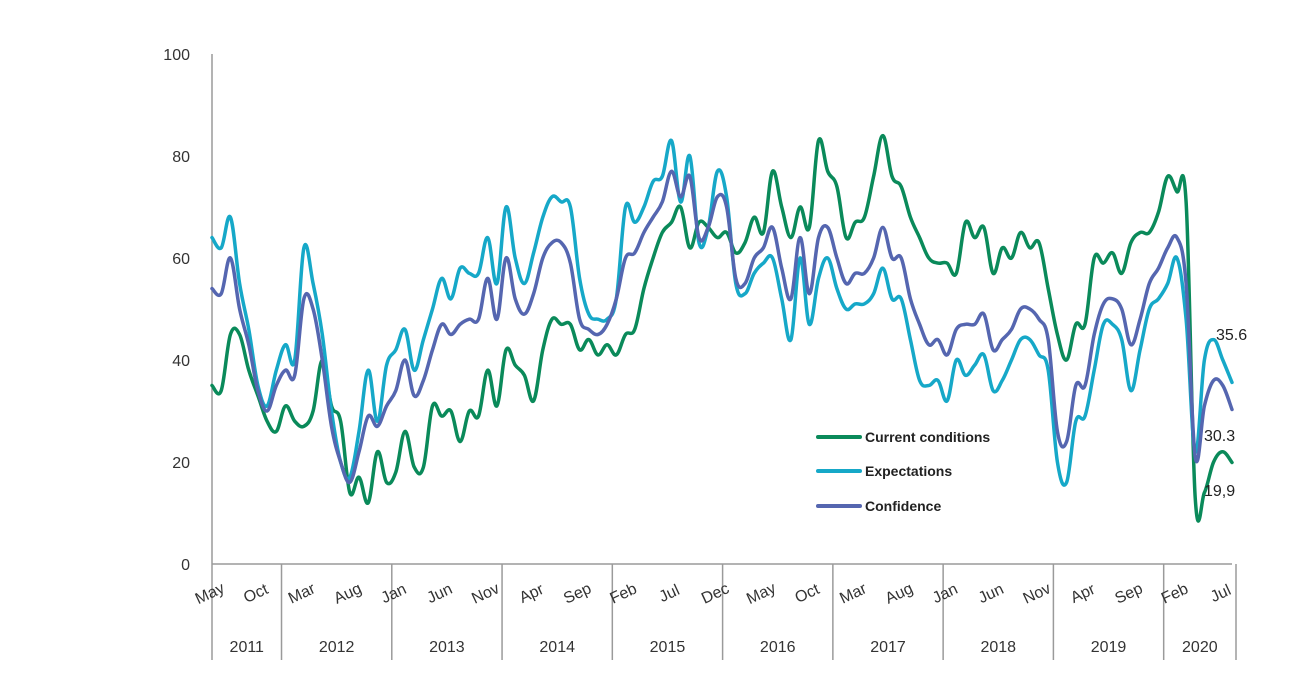 This screenshot has height=700, width=1298. Describe the element at coordinates (447, 647) in the screenshot. I see `year-label: 2013` at that location.